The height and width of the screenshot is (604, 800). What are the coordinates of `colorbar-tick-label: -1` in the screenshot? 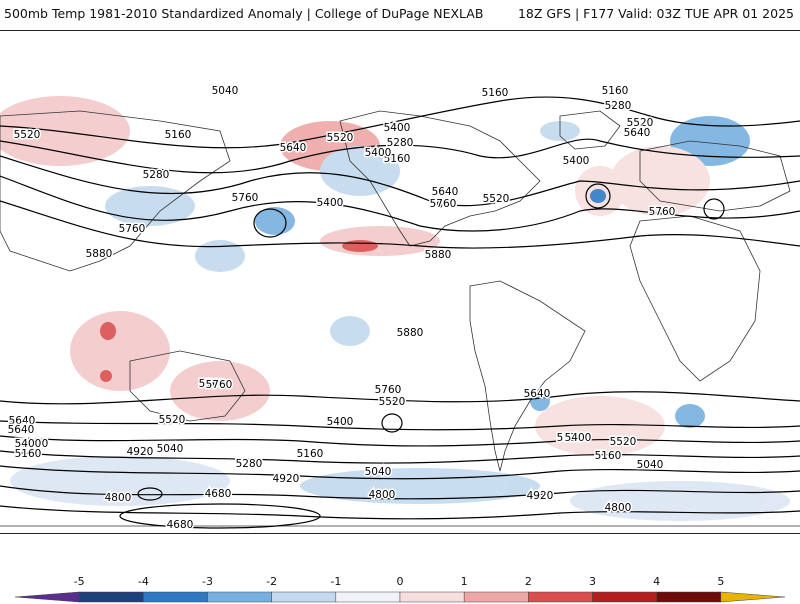 It's located at (336, 581).